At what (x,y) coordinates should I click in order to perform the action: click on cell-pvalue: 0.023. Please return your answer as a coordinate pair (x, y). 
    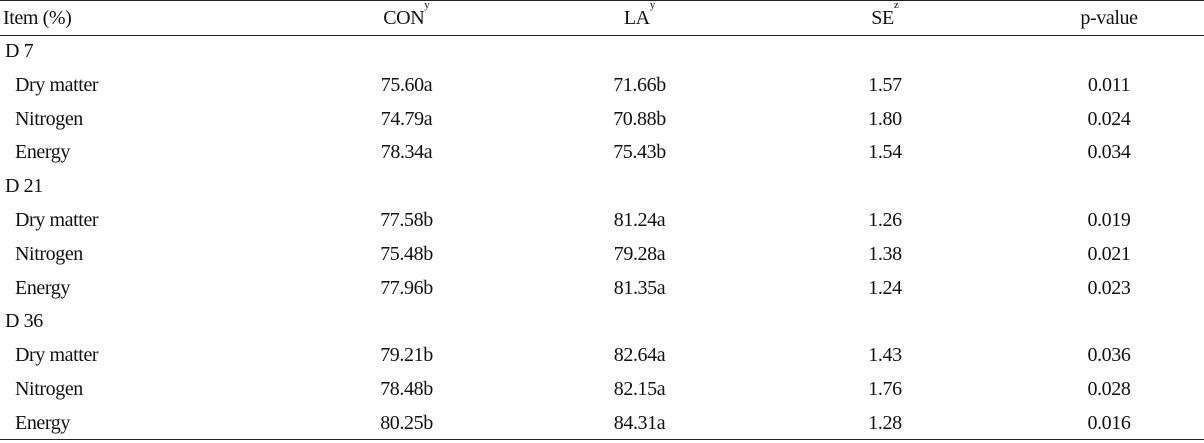
    Looking at the image, I should click on (1109, 287).